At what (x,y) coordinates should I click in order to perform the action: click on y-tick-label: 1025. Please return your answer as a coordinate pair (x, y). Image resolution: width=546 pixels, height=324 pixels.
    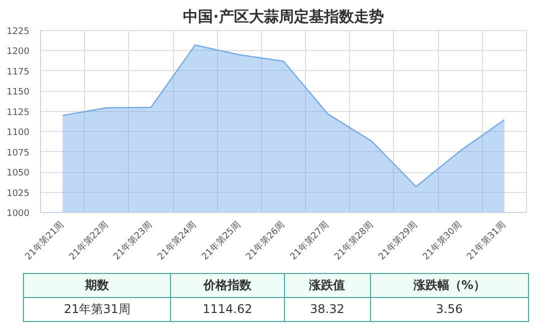
    Looking at the image, I should click on (18, 193).